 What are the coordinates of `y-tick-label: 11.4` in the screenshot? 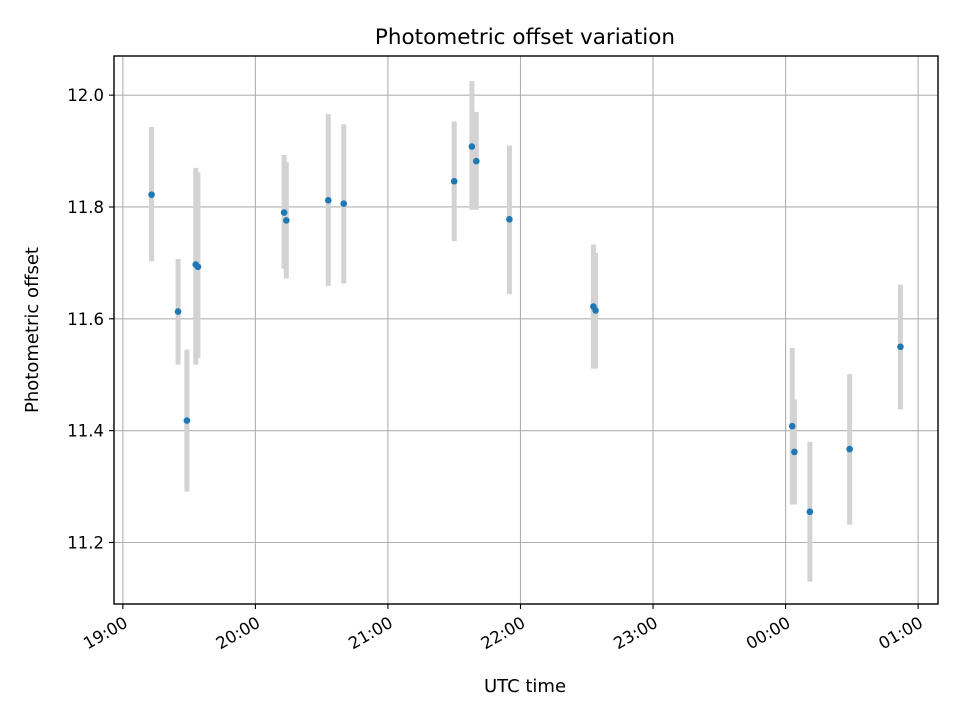 It's located at (85, 431).